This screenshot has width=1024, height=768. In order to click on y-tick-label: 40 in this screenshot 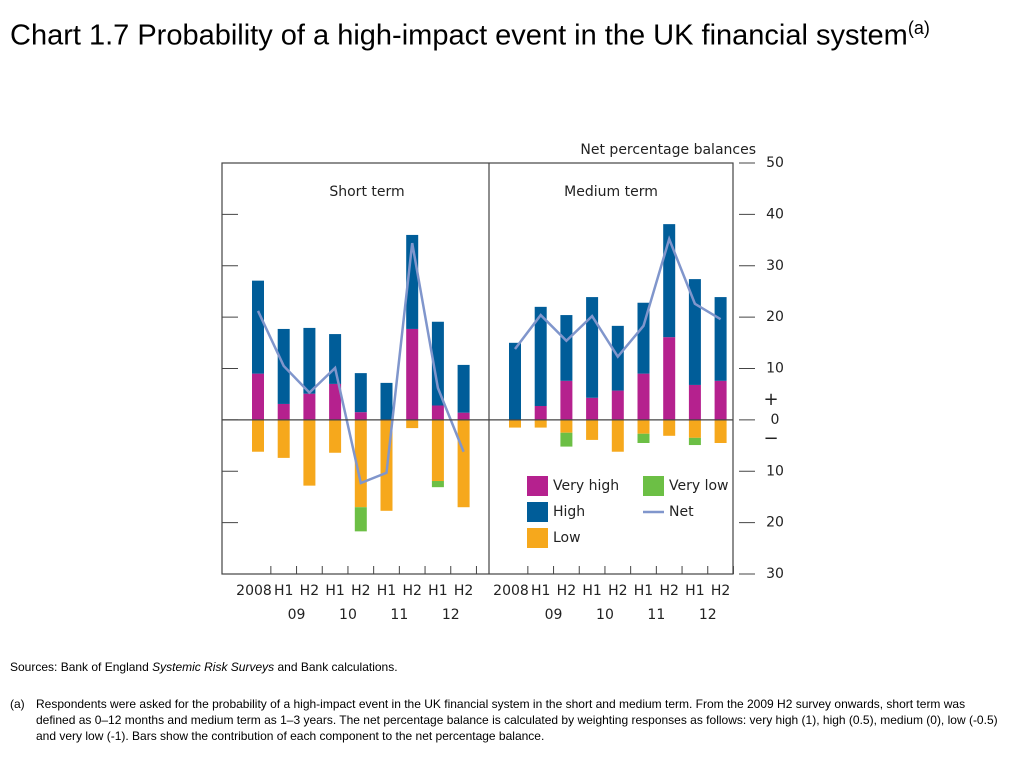, I will do `click(775, 214)`.